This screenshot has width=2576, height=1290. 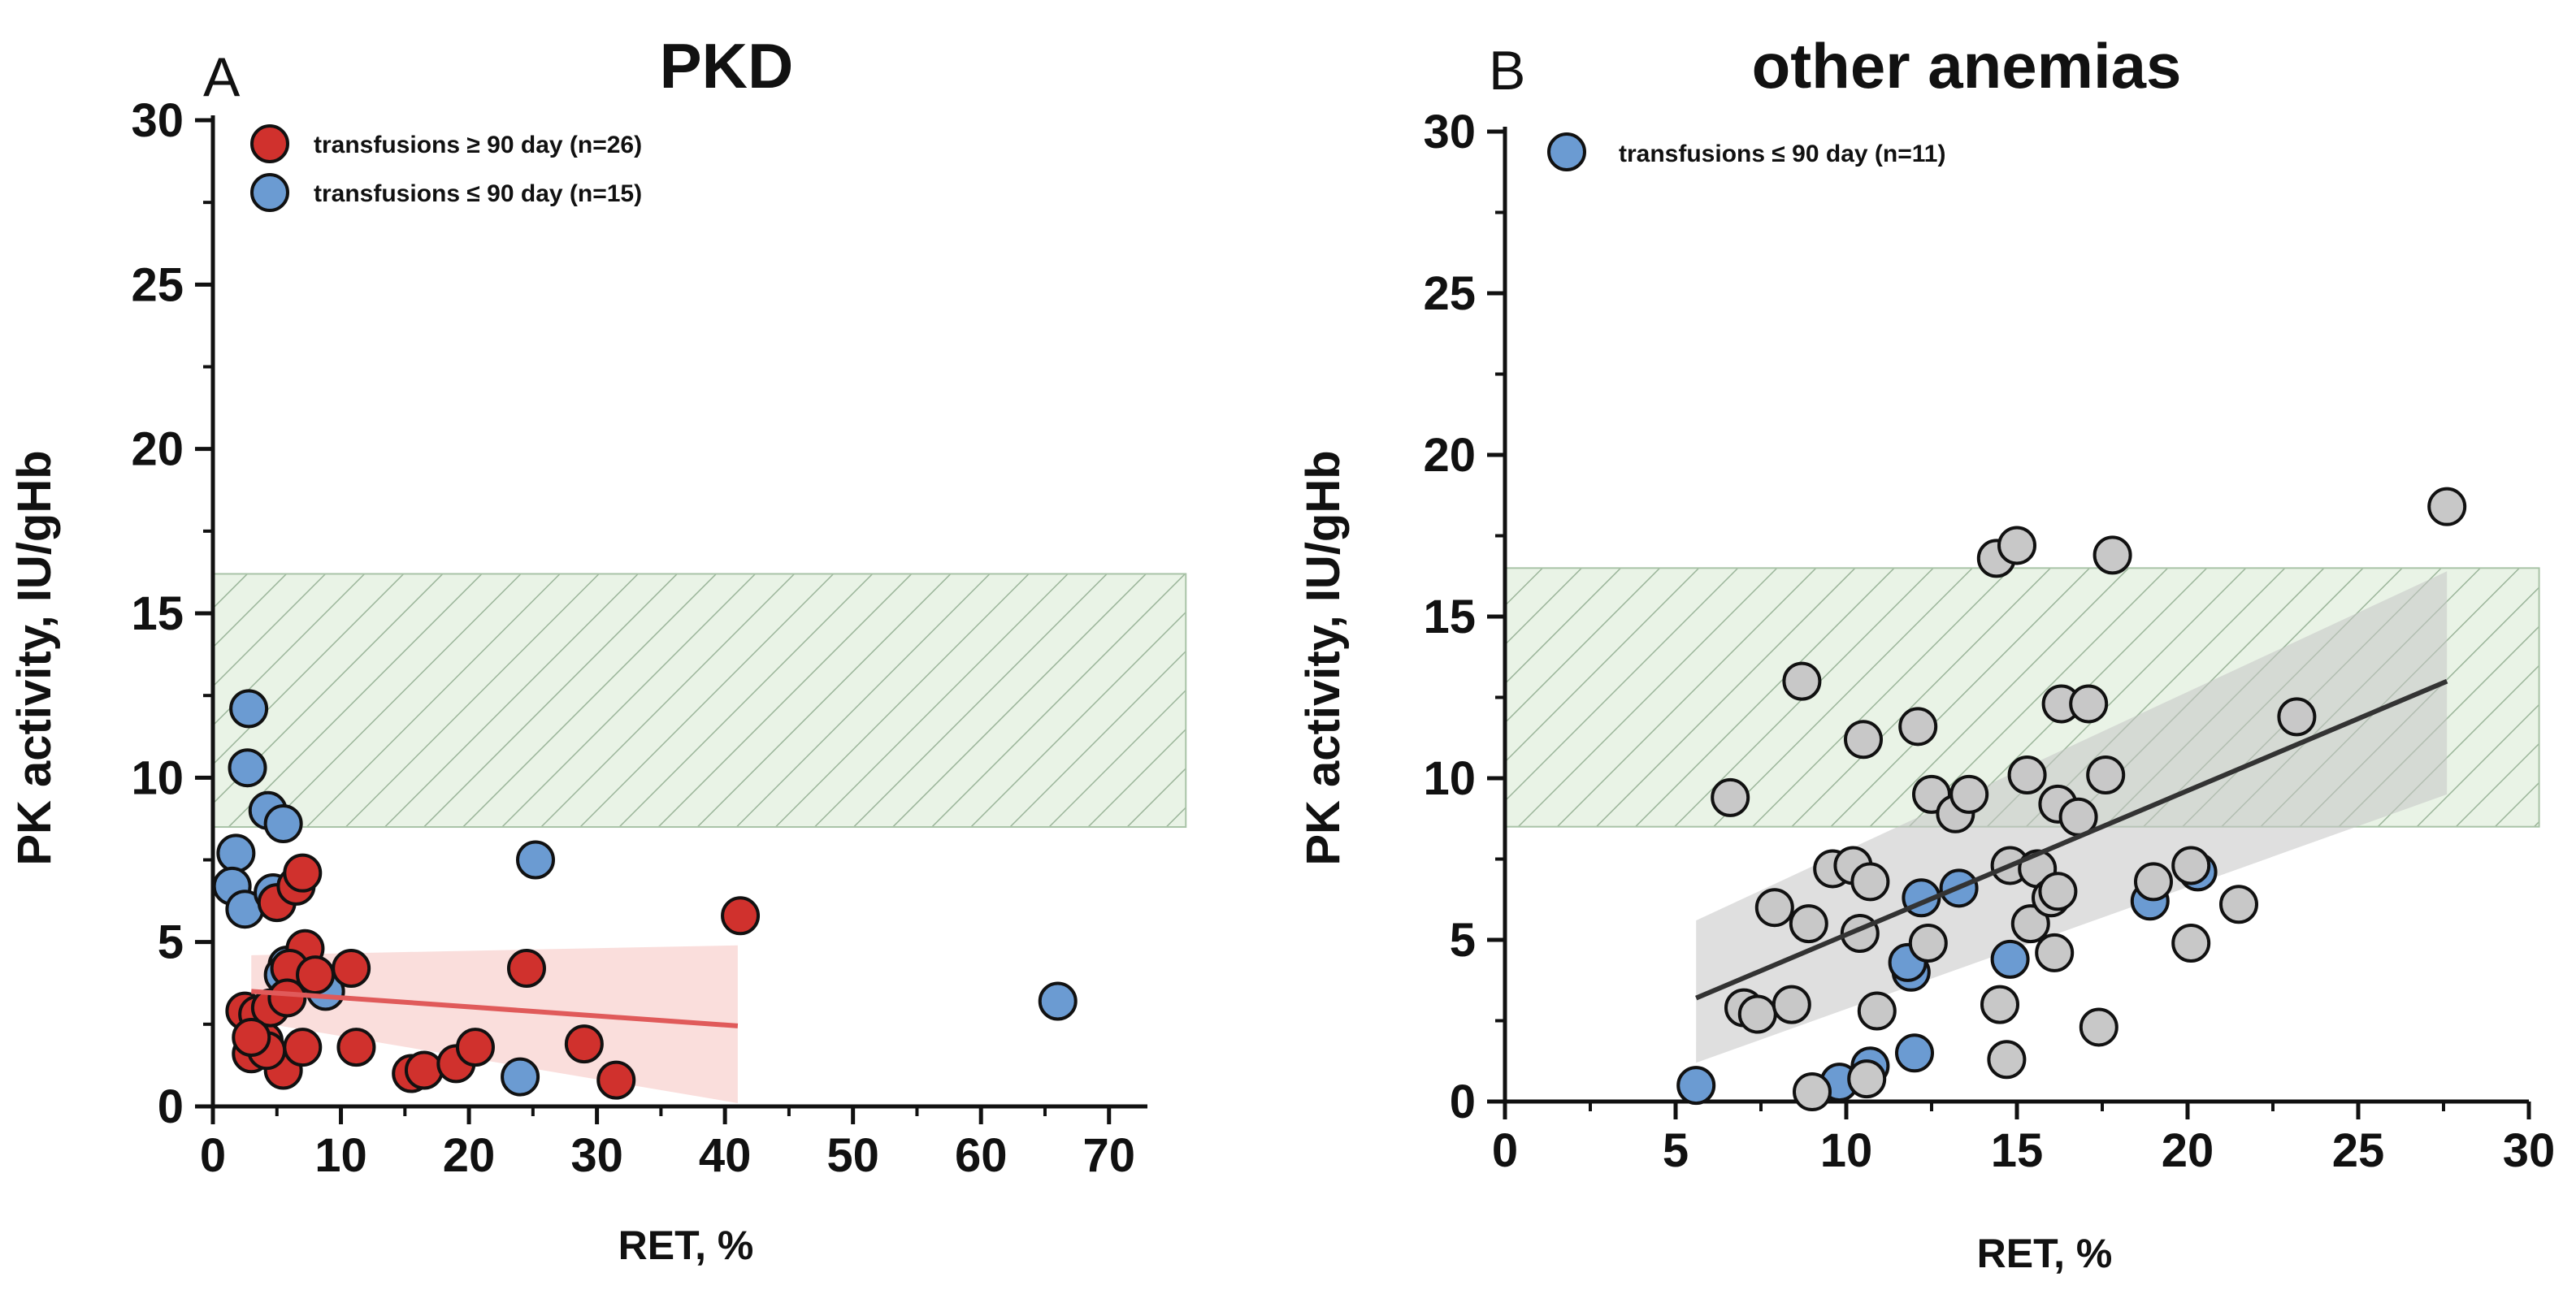 What do you see at coordinates (1450, 455) in the screenshot?
I see `panel-b-y-tick-label: 20` at bounding box center [1450, 455].